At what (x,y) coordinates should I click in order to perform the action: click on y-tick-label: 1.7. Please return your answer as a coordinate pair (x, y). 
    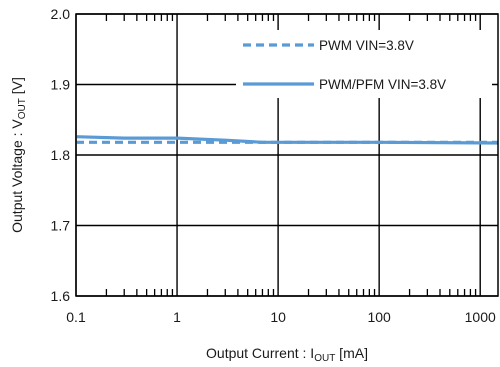
    Looking at the image, I should click on (61, 226).